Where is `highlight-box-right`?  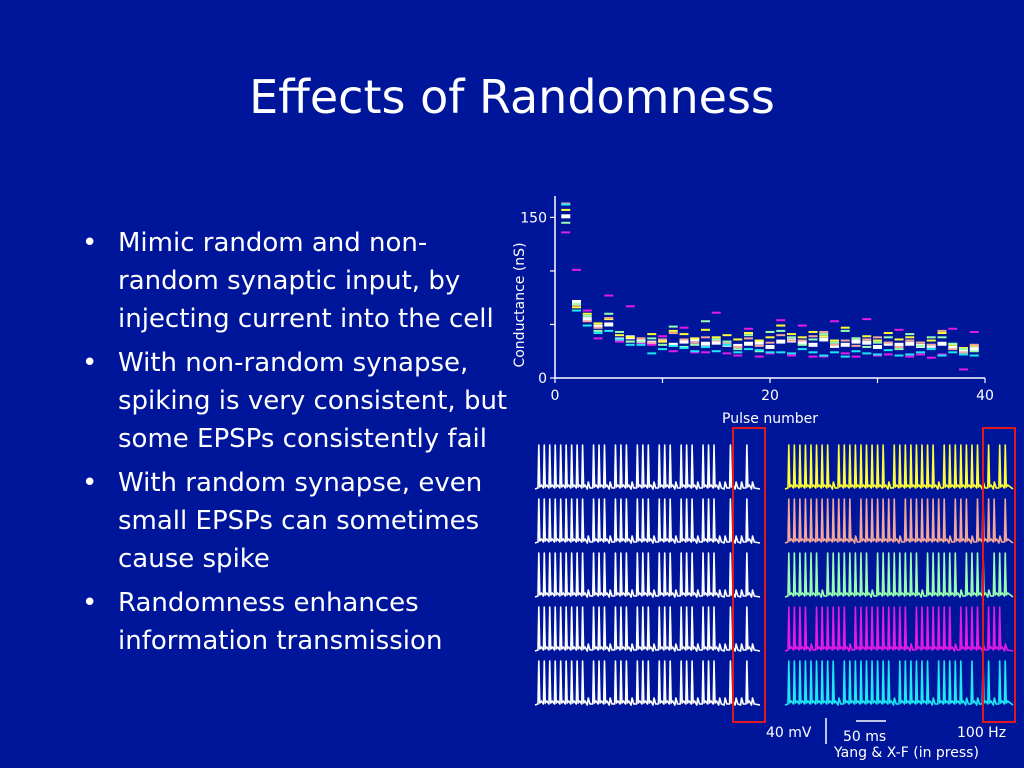 highlight-box-right is located at coordinates (999, 575).